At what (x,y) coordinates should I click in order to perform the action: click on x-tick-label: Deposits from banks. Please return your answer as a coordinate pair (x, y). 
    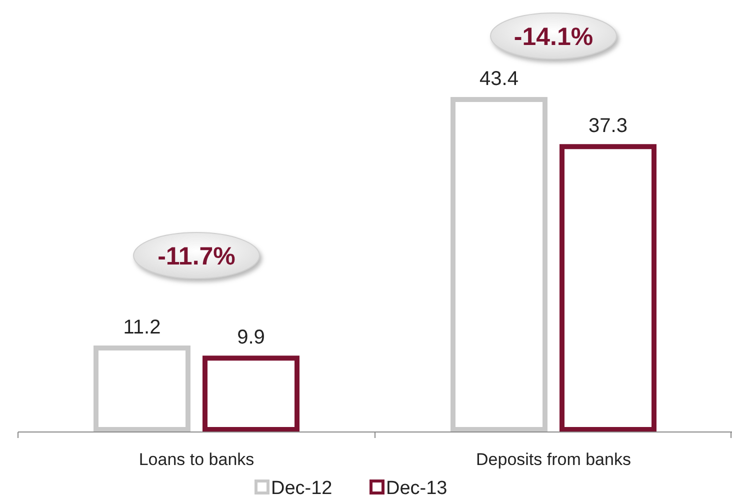
    Looking at the image, I should click on (553, 459).